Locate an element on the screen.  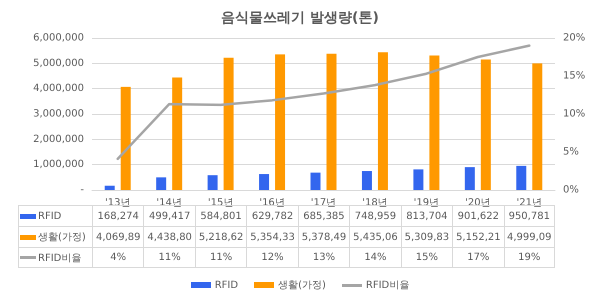
data-label: 584,801 is located at coordinates (221, 216).